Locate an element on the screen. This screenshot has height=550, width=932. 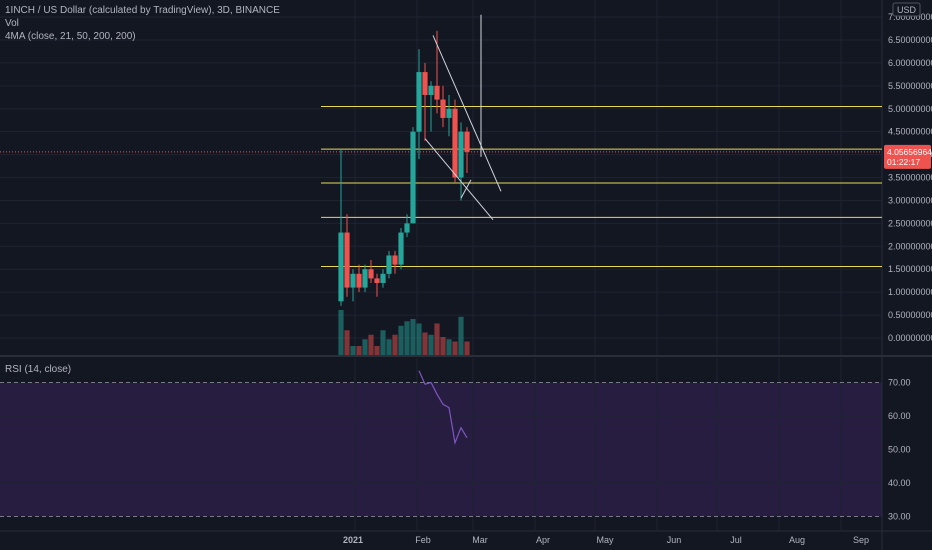
price-tick-label: 2.00000000 is located at coordinates (910, 246).